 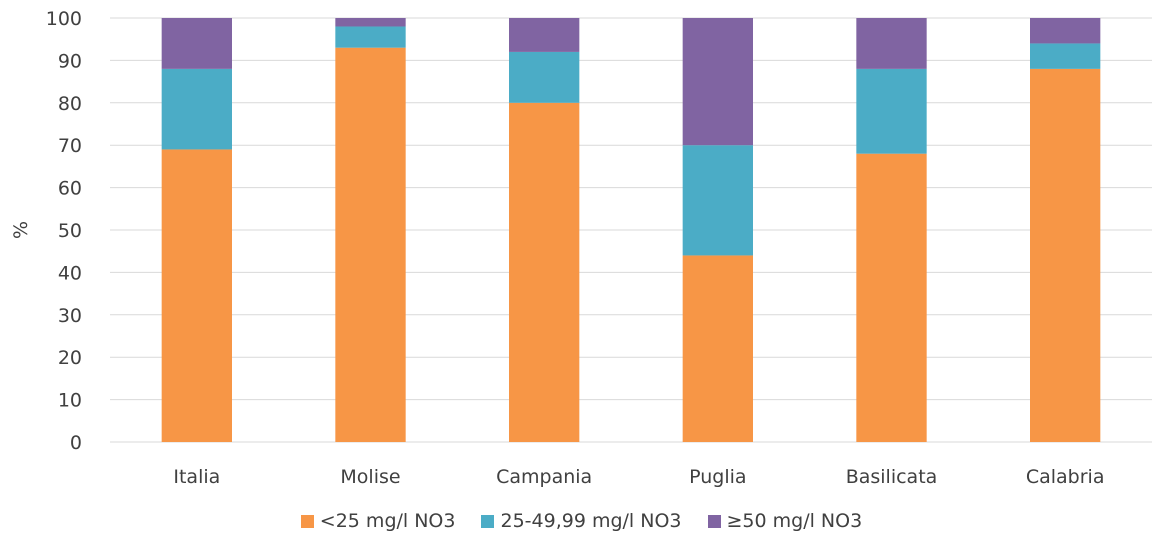 What do you see at coordinates (70, 358) in the screenshot?
I see `y-tick-label-20: 20` at bounding box center [70, 358].